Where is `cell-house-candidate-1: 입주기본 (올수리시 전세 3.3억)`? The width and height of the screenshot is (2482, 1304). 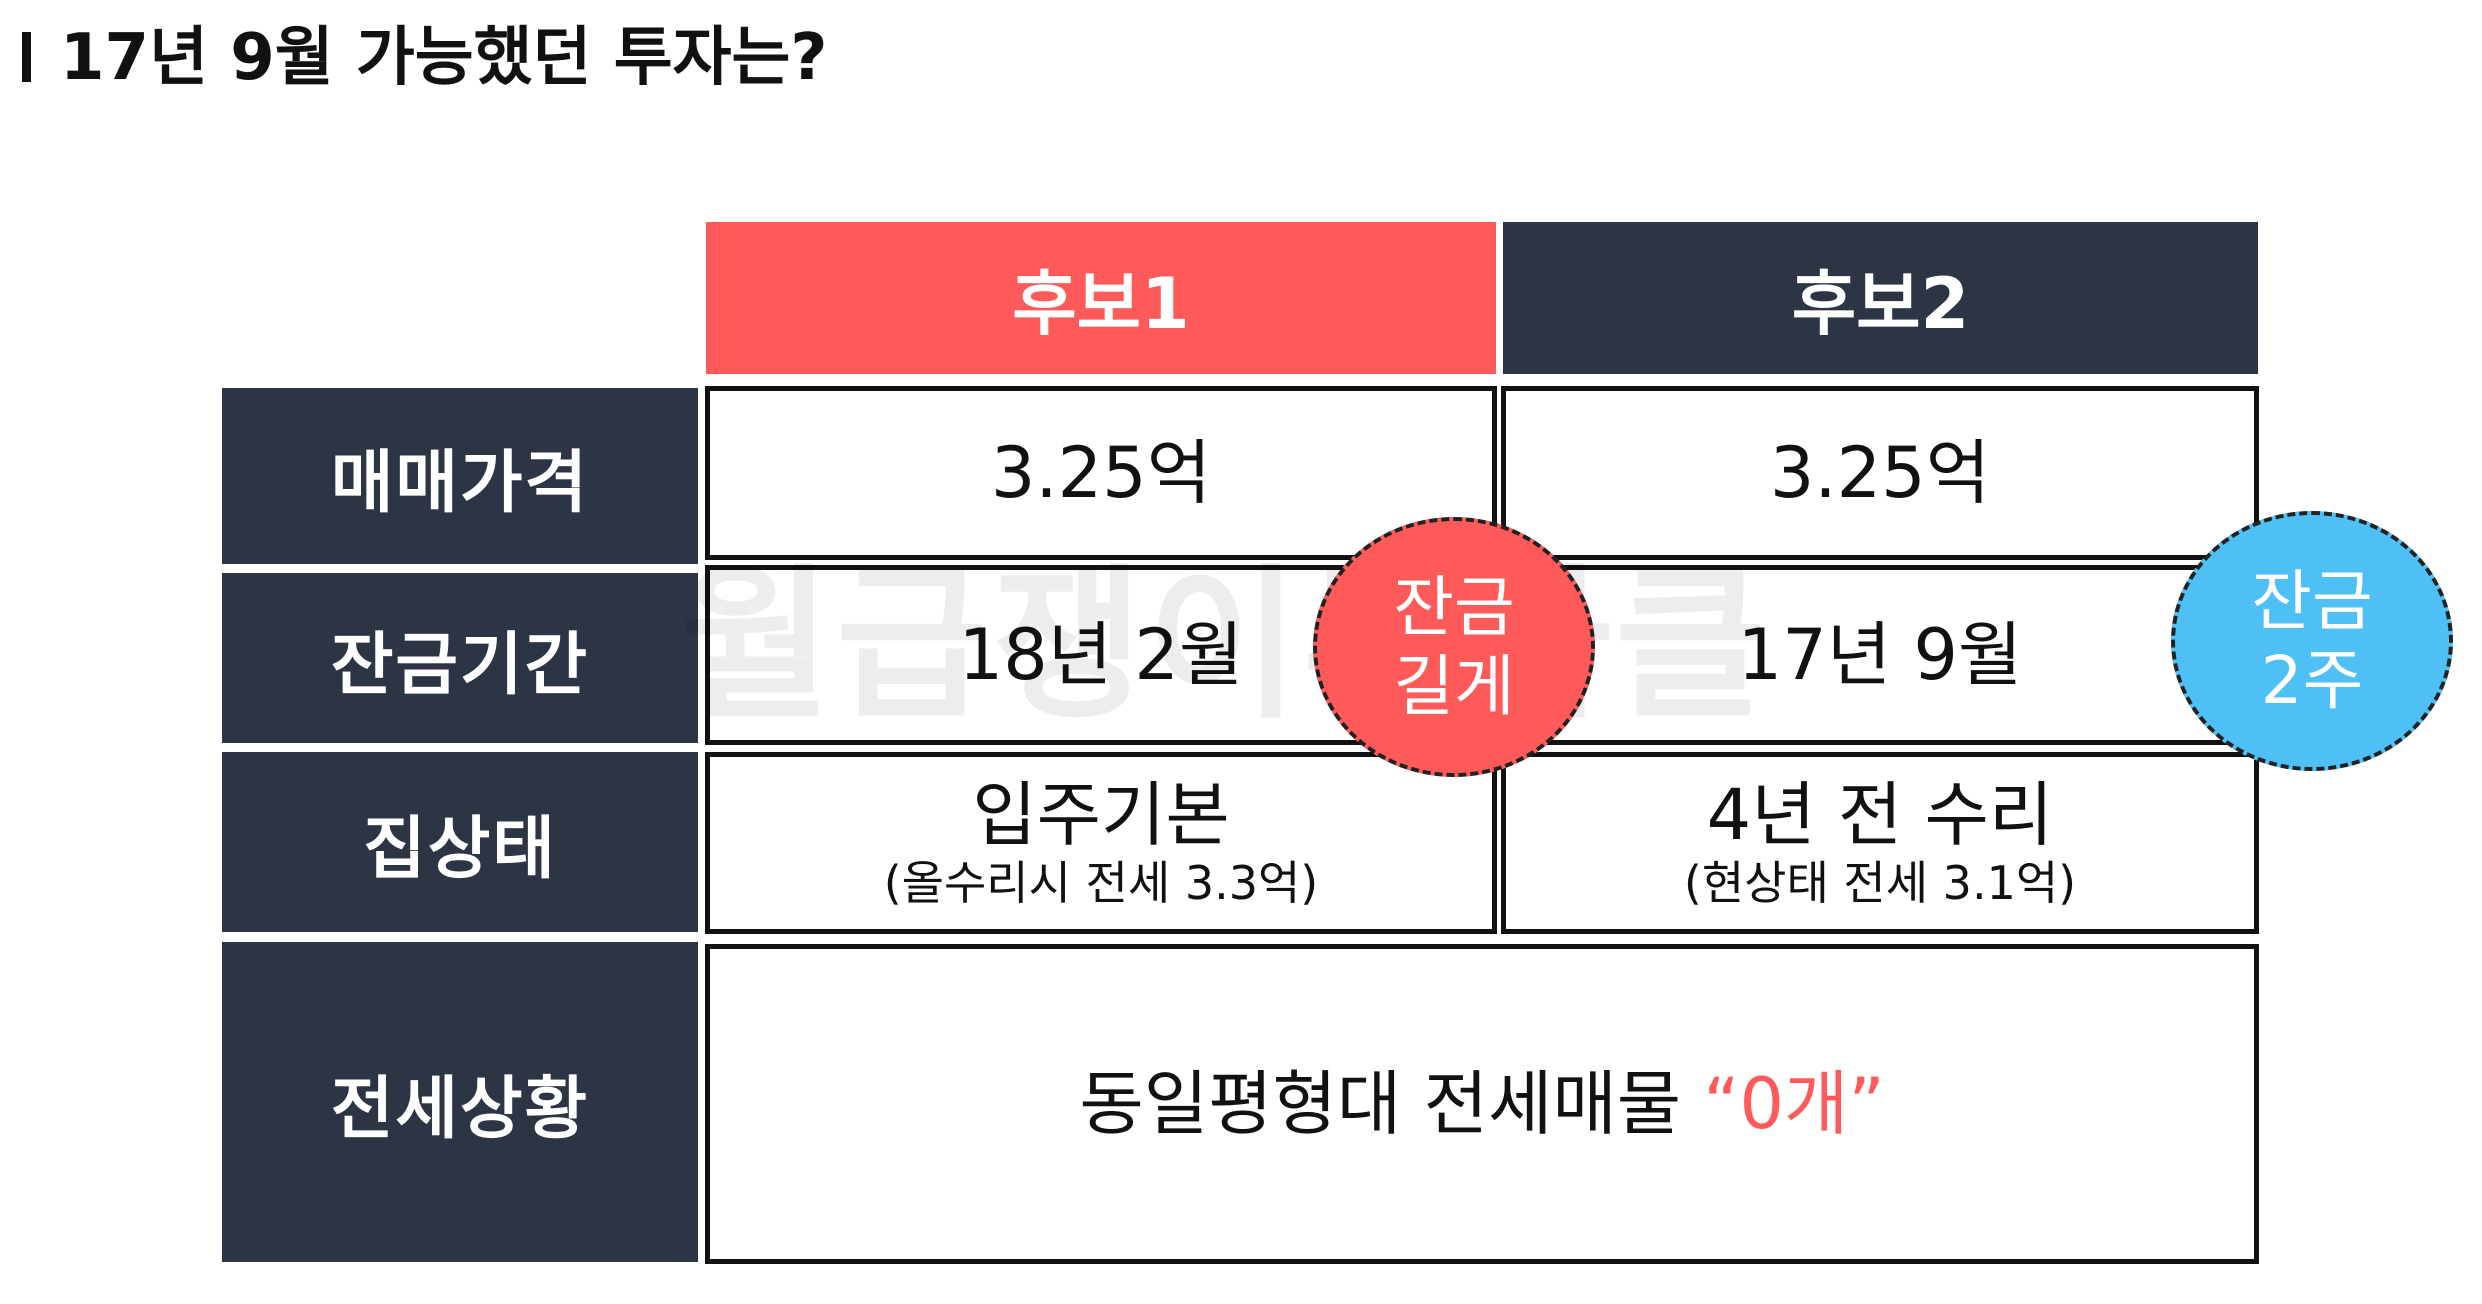
cell-house-candidate-1: 입주기본 (올수리시 전세 3.3억) is located at coordinates (1101, 843).